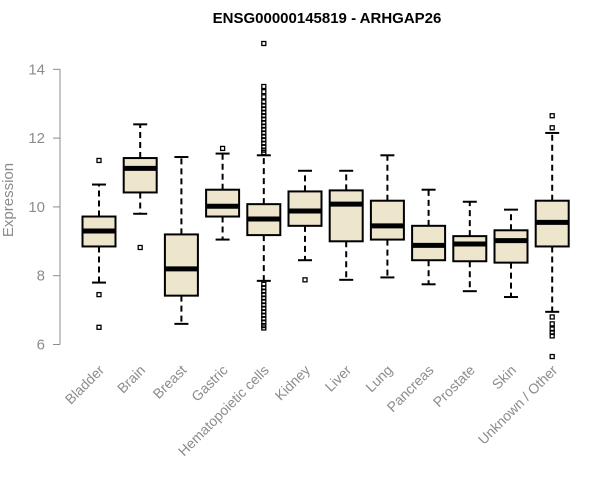 Image resolution: width=600 pixels, height=500 pixels. What do you see at coordinates (293, 383) in the screenshot?
I see `x-tick-label: Kidney` at bounding box center [293, 383].